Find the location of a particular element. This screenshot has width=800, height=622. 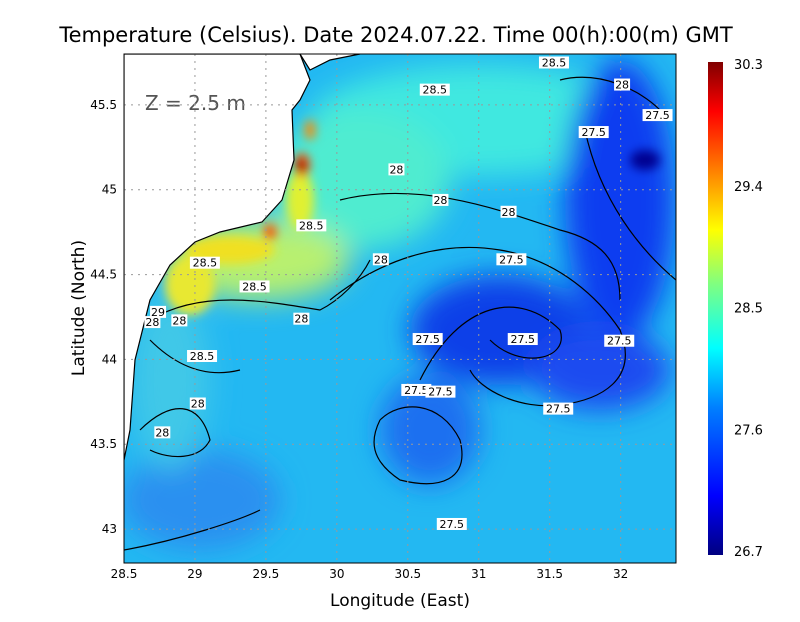

y-tick-label: 45.5 is located at coordinates (103, 105).